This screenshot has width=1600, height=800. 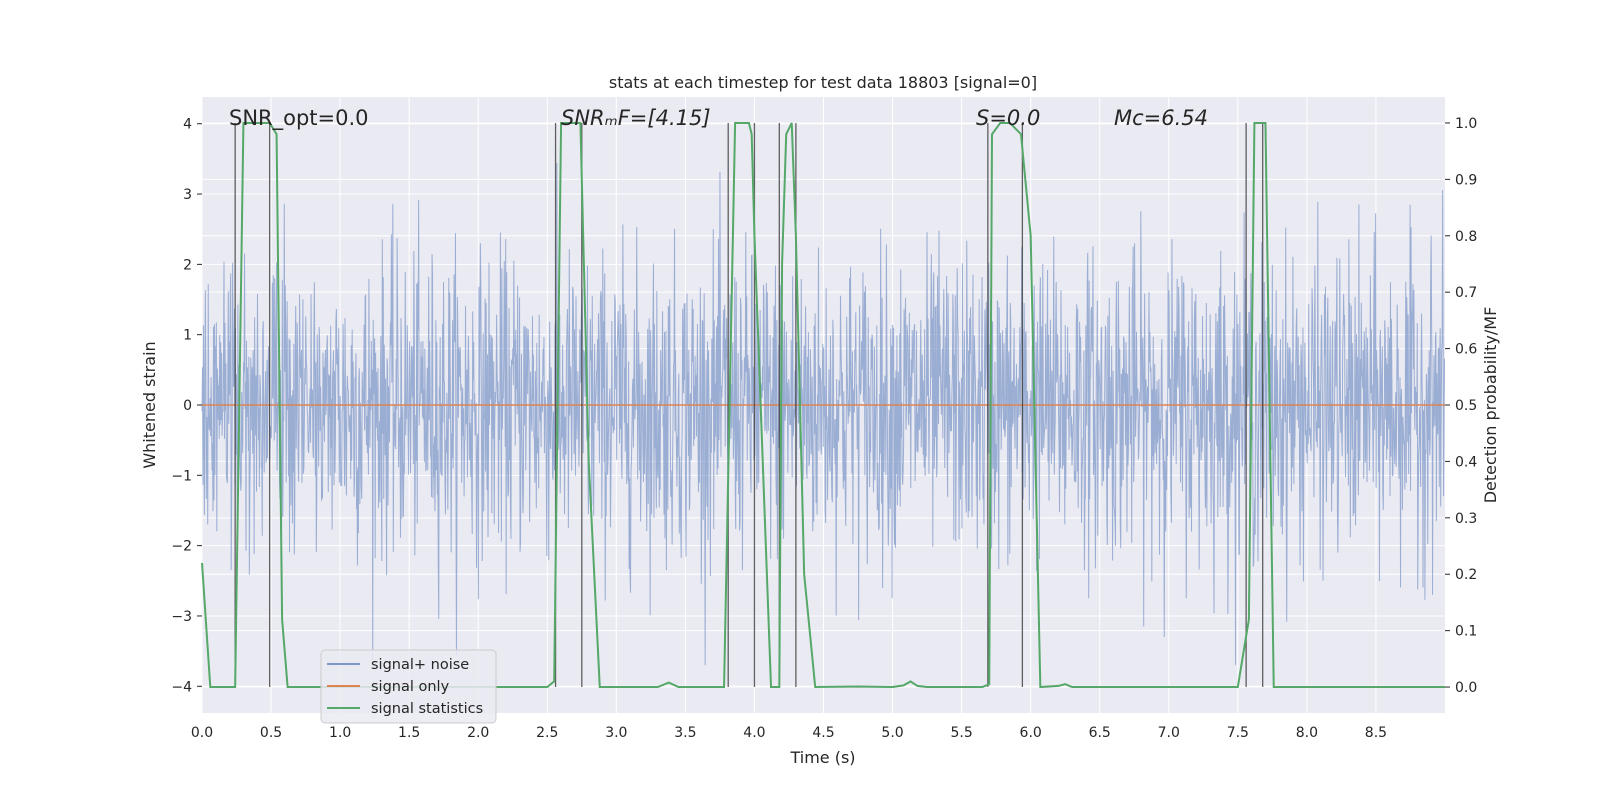 What do you see at coordinates (1031, 733) in the screenshot?
I see `x-tick-label: 6.0` at bounding box center [1031, 733].